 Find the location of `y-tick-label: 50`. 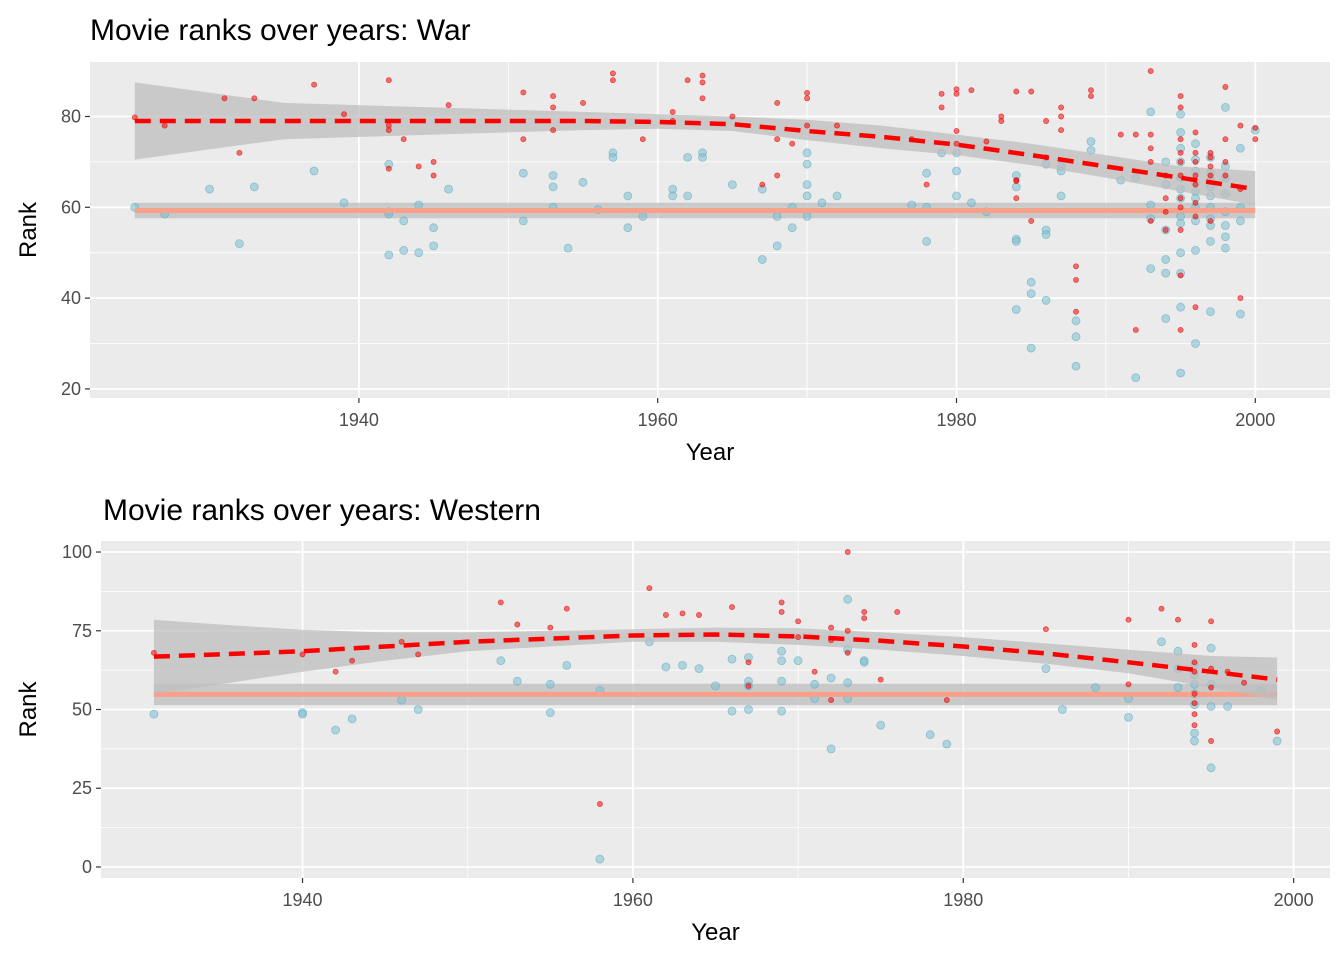

y-tick-label: 50 is located at coordinates (82, 710).